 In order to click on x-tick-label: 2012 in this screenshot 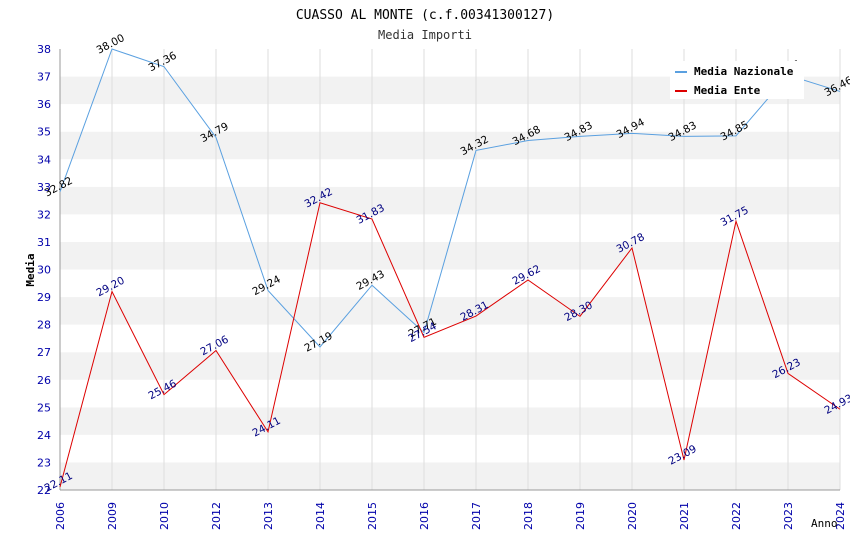, I will do `click(216, 516)`.